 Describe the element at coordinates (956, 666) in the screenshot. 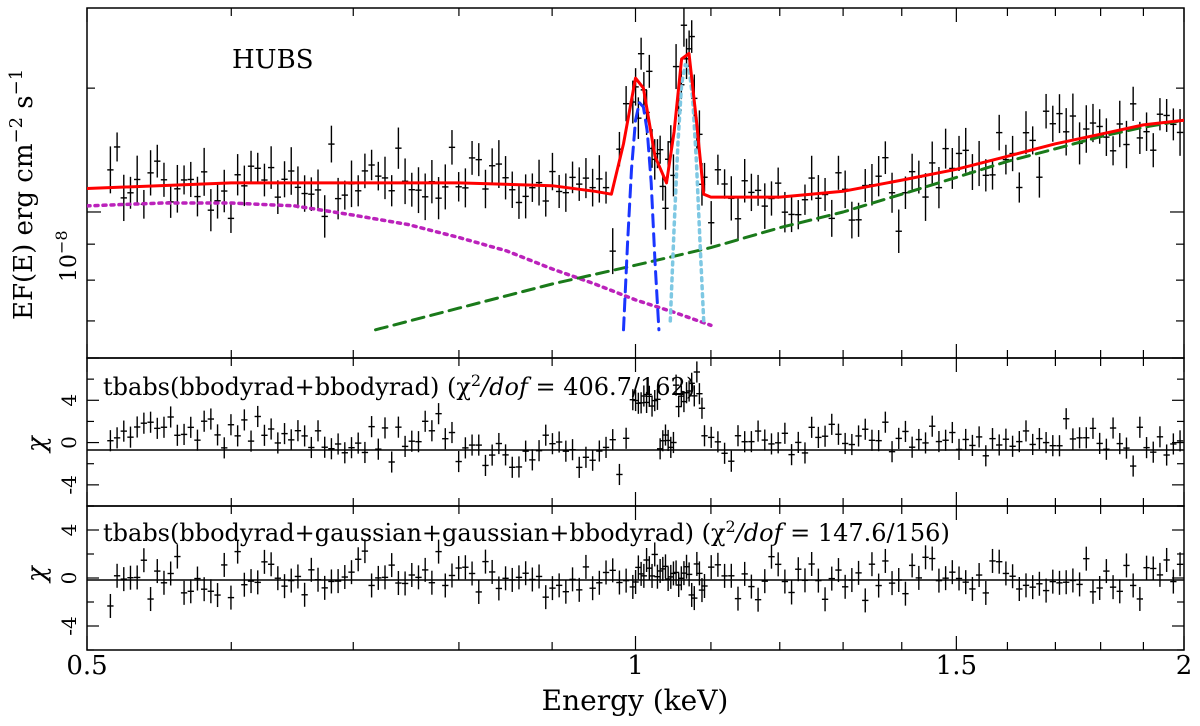

I see `x-tick-label: 1.5` at that location.